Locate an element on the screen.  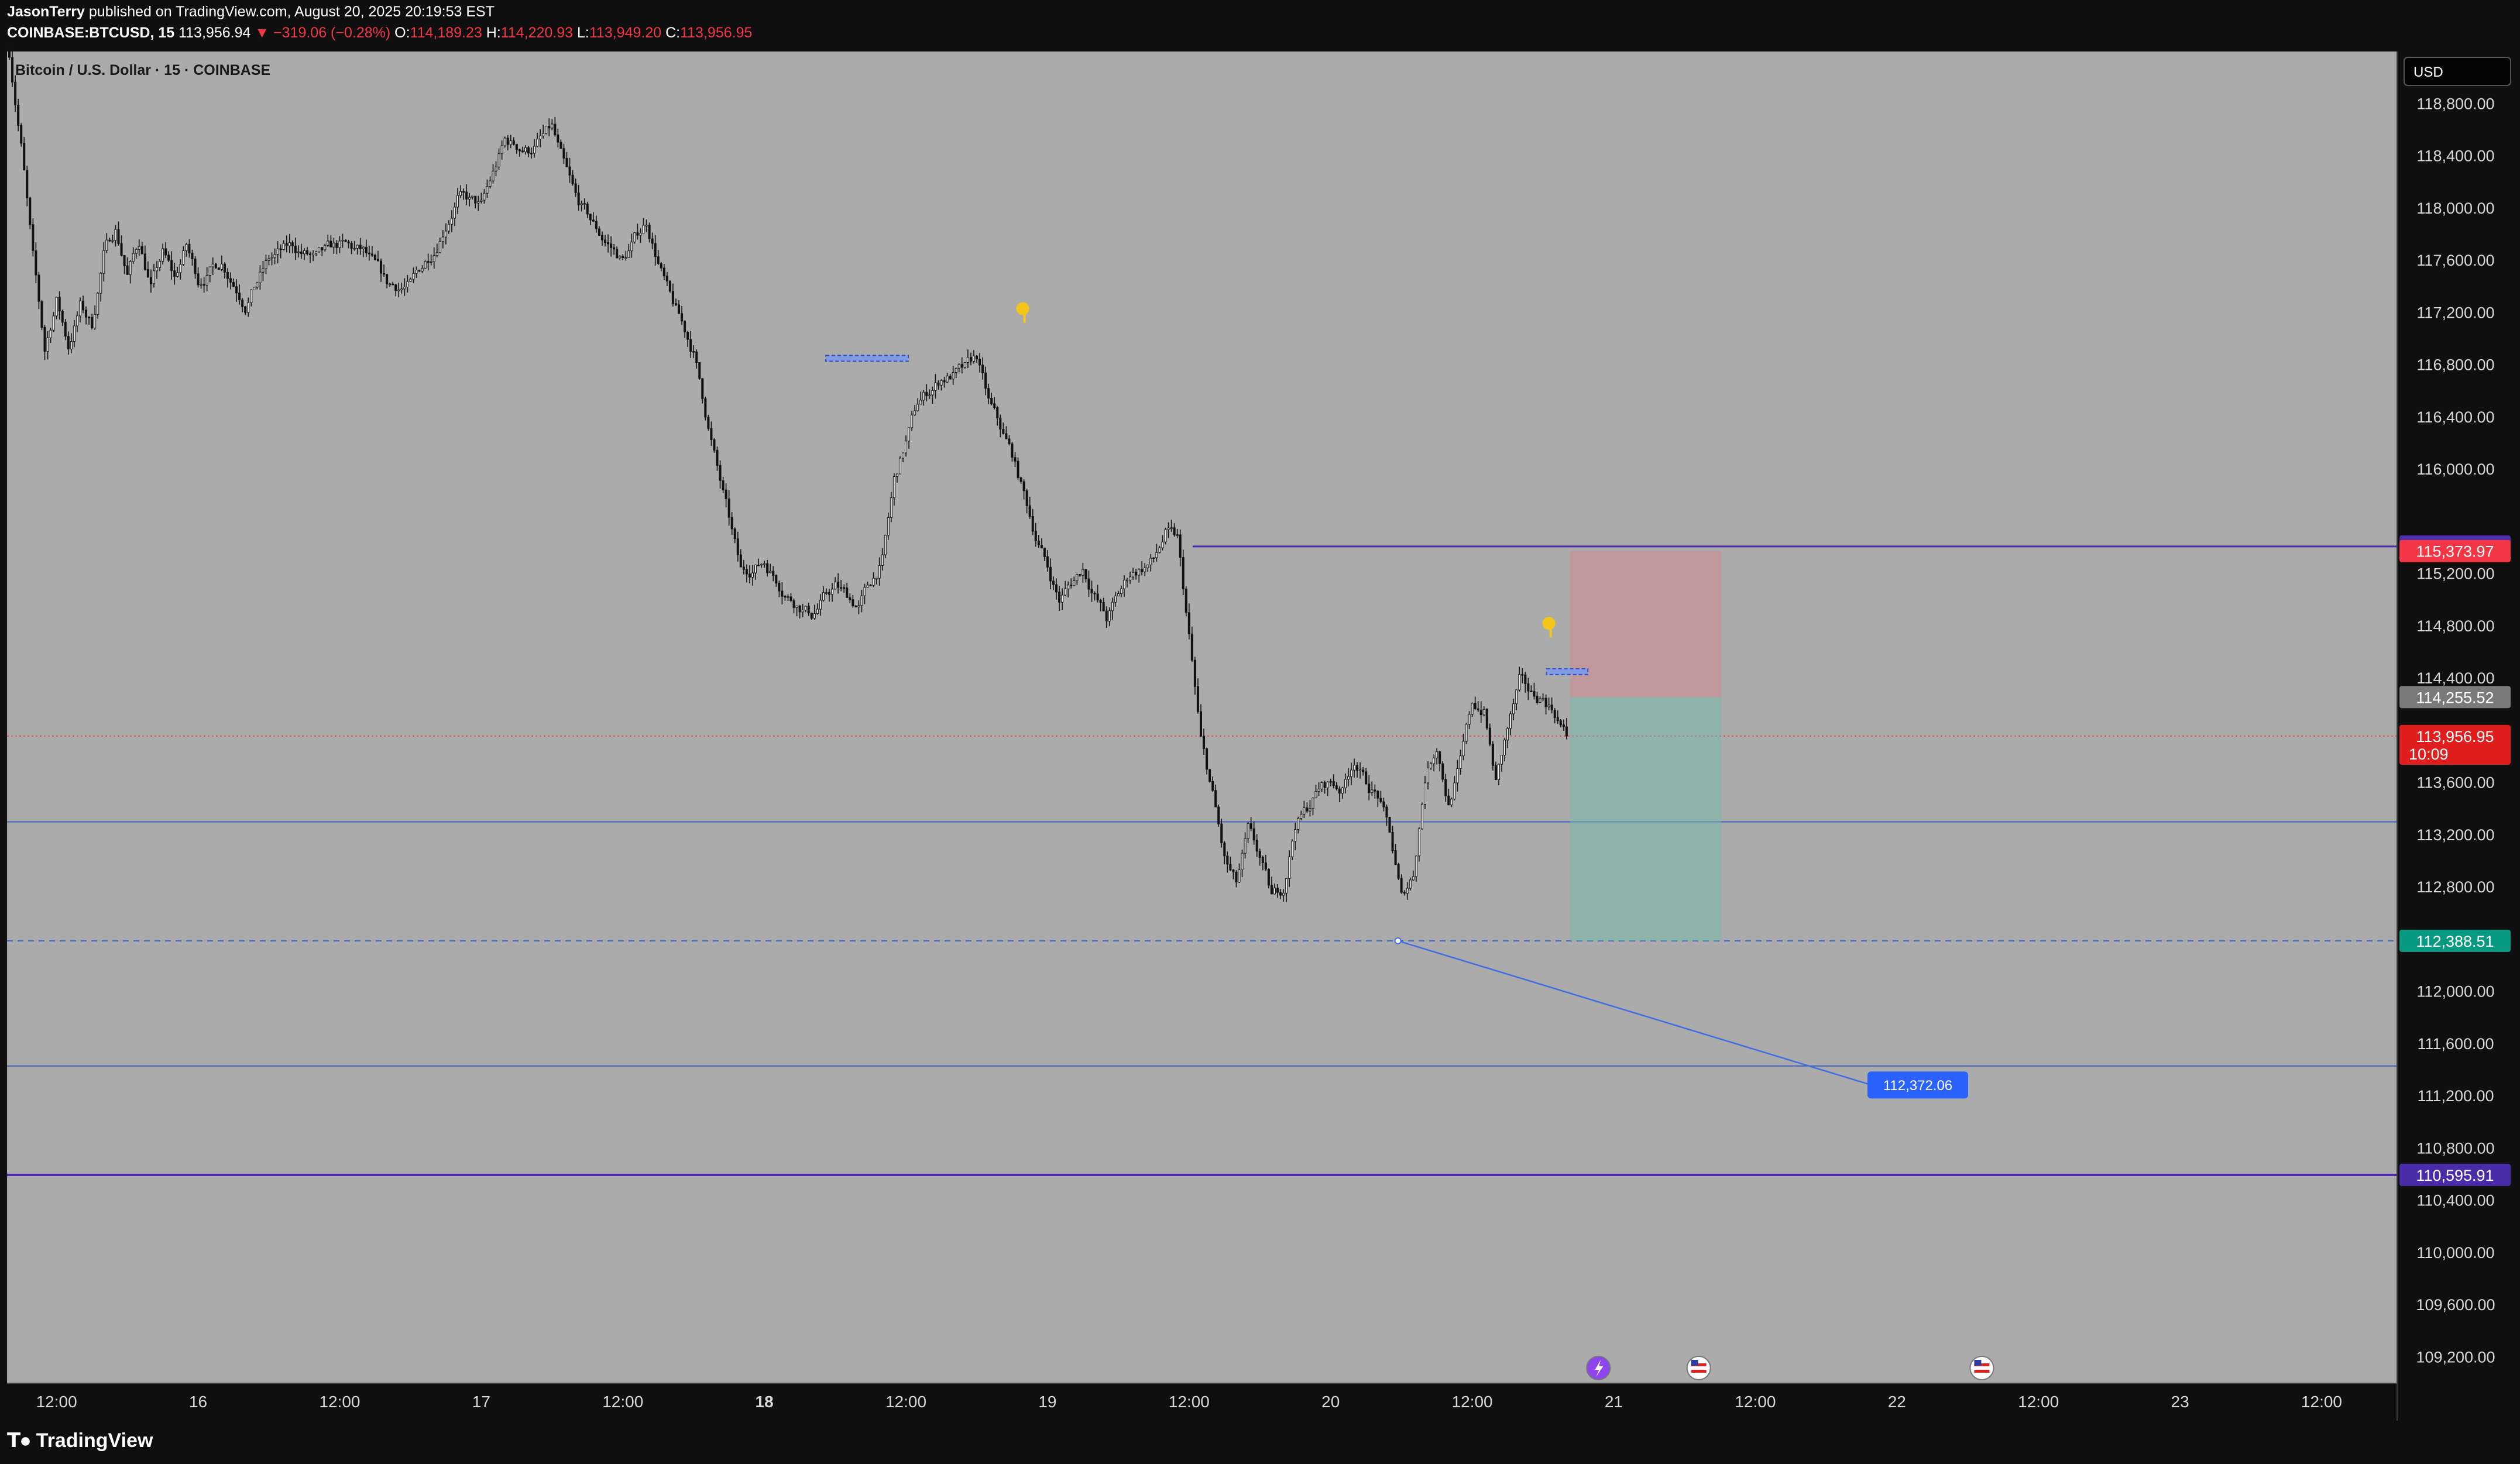
chart-title: Bitcoin / U.S. Dollar · 15 · COINBASE is located at coordinates (142, 70).